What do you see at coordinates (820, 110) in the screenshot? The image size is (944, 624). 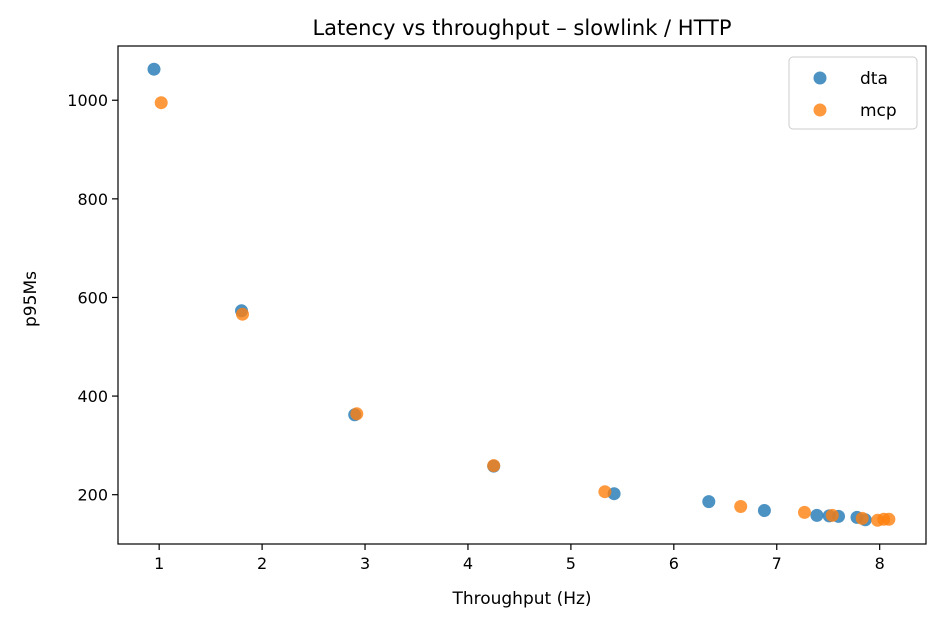 I see `legend-marker-mcp` at bounding box center [820, 110].